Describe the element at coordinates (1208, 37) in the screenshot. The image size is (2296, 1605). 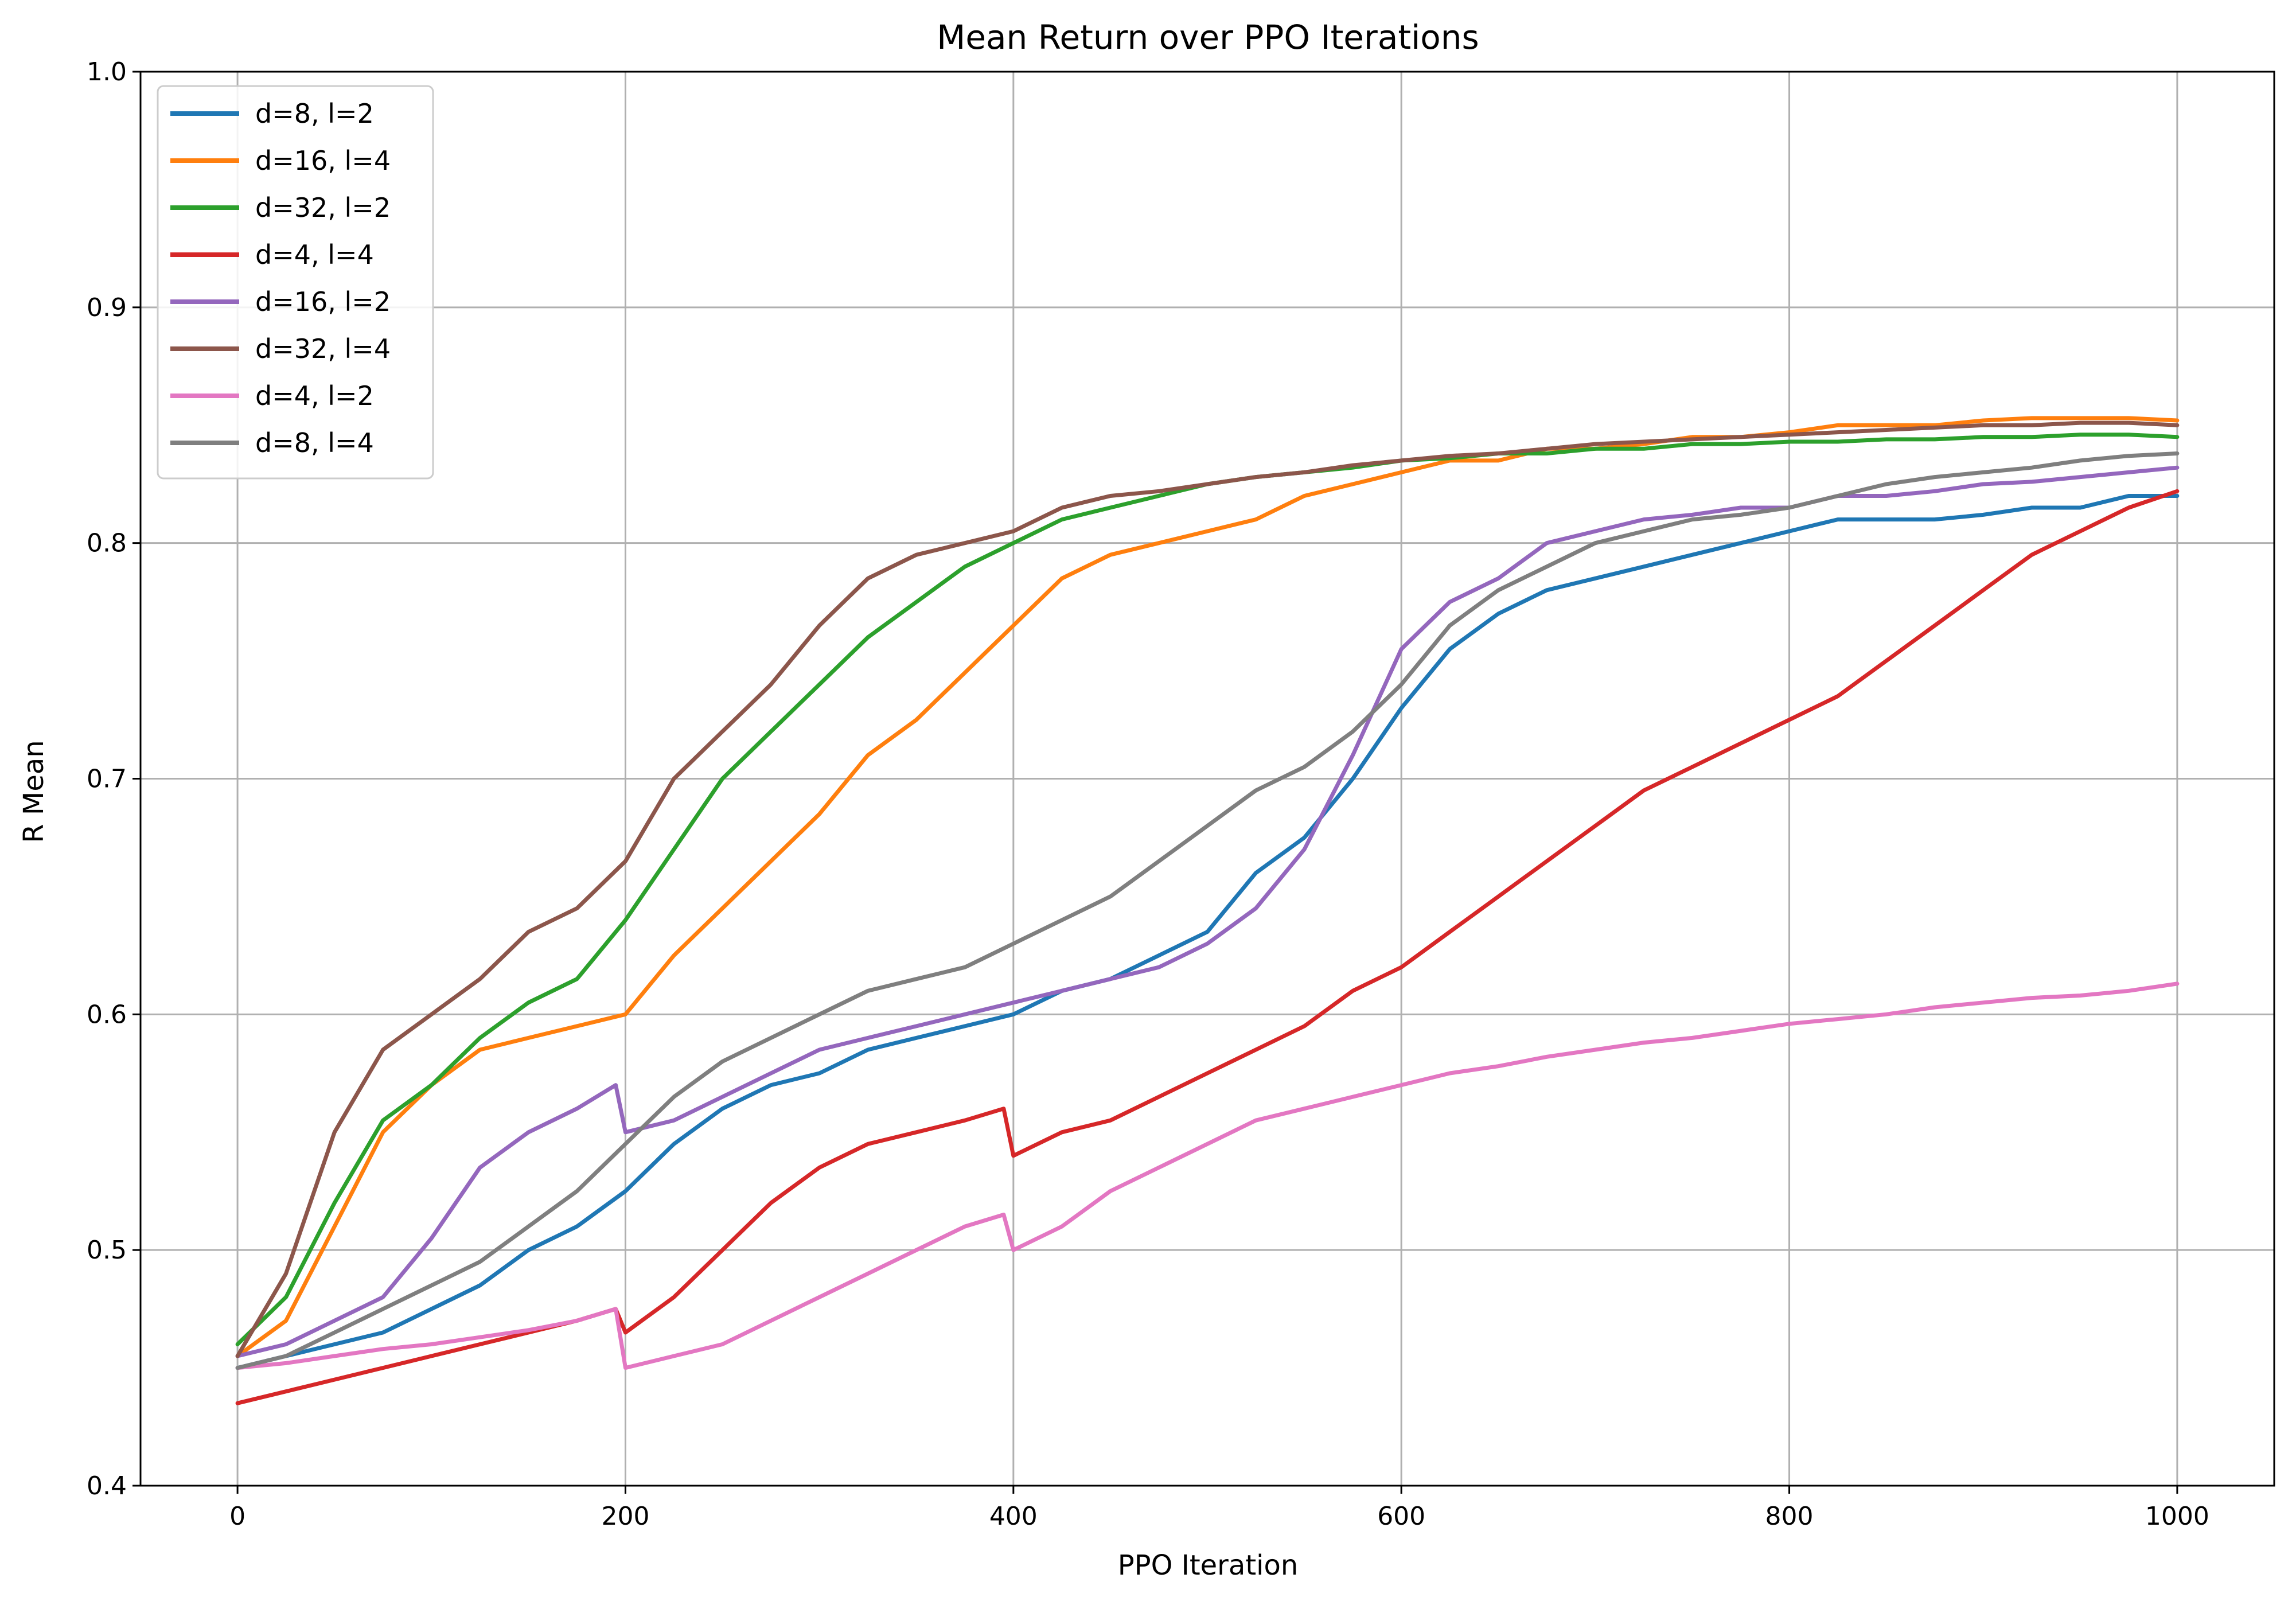
I see `chart-title: Mean Return over PPO Iterations` at that location.